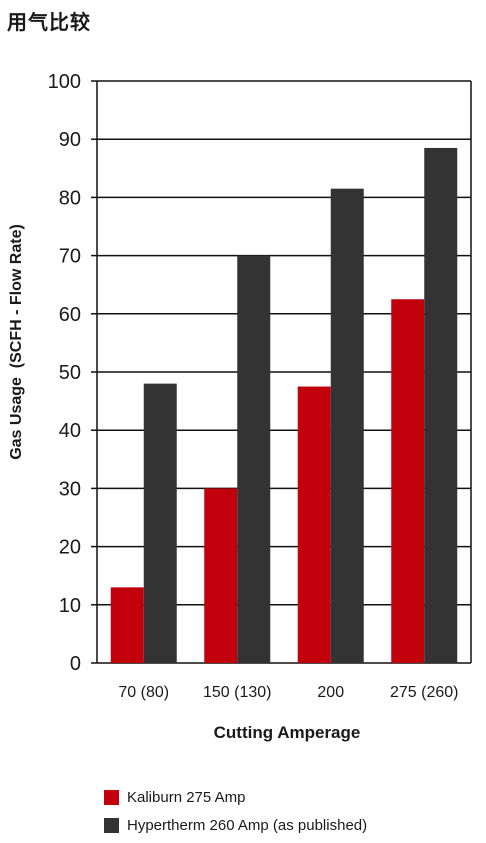 This screenshot has width=486, height=843. I want to click on y-tick-label-6: 60, so click(70, 315).